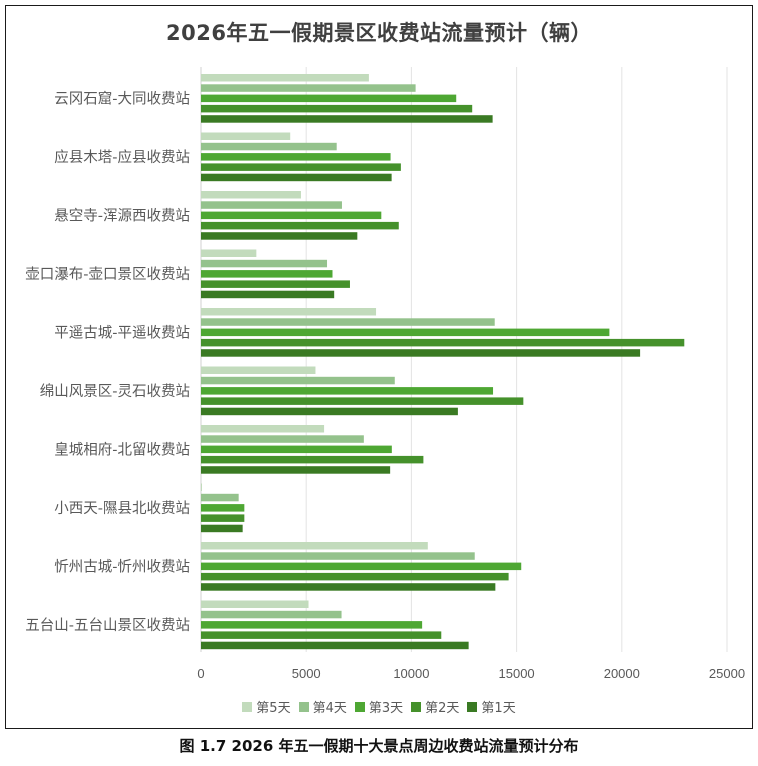  Describe the element at coordinates (471, 673) in the screenshot. I see `x-axis-ticks: 0 5000 10000 15000 20000 25000` at that location.